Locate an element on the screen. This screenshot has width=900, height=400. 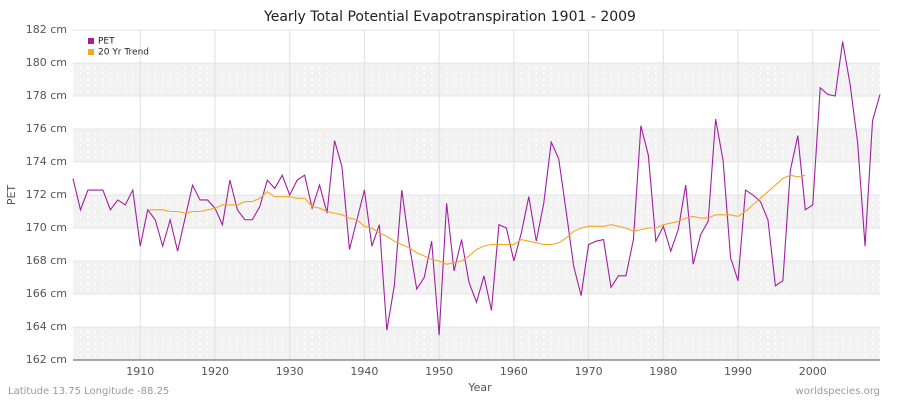
x-tick-label: 1950 is located at coordinates (439, 371).